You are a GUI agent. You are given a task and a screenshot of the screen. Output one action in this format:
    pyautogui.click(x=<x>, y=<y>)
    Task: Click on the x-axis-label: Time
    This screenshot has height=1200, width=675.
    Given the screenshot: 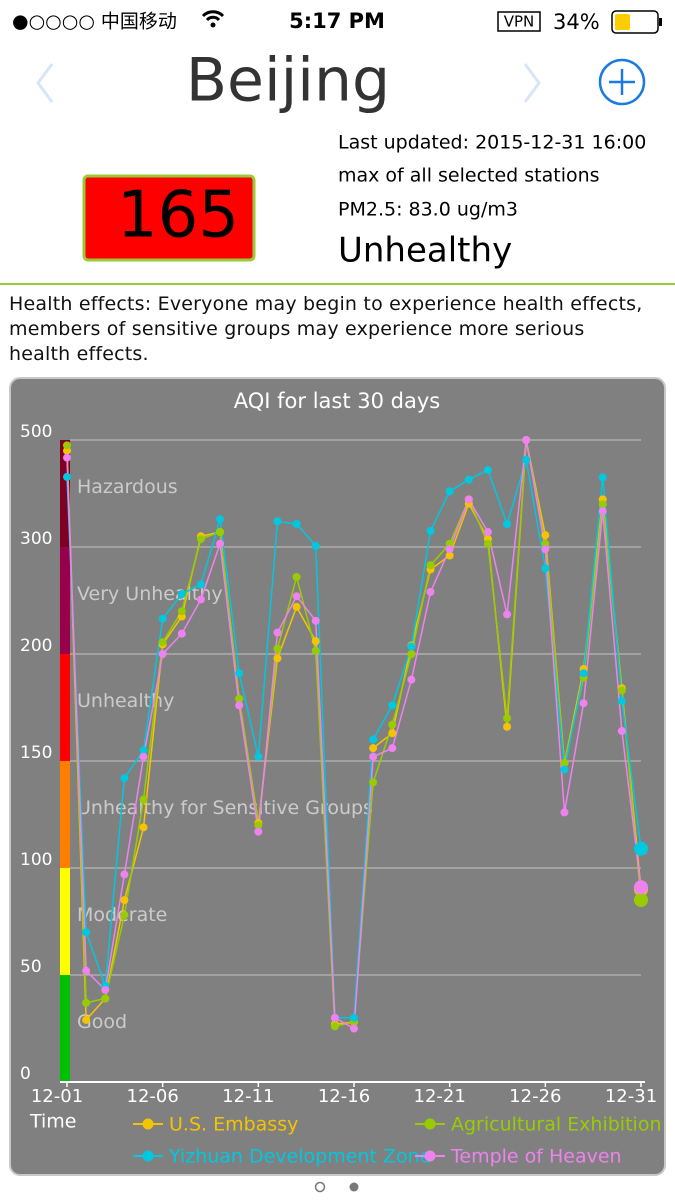 What is the action you would take?
    pyautogui.click(x=53, y=1122)
    